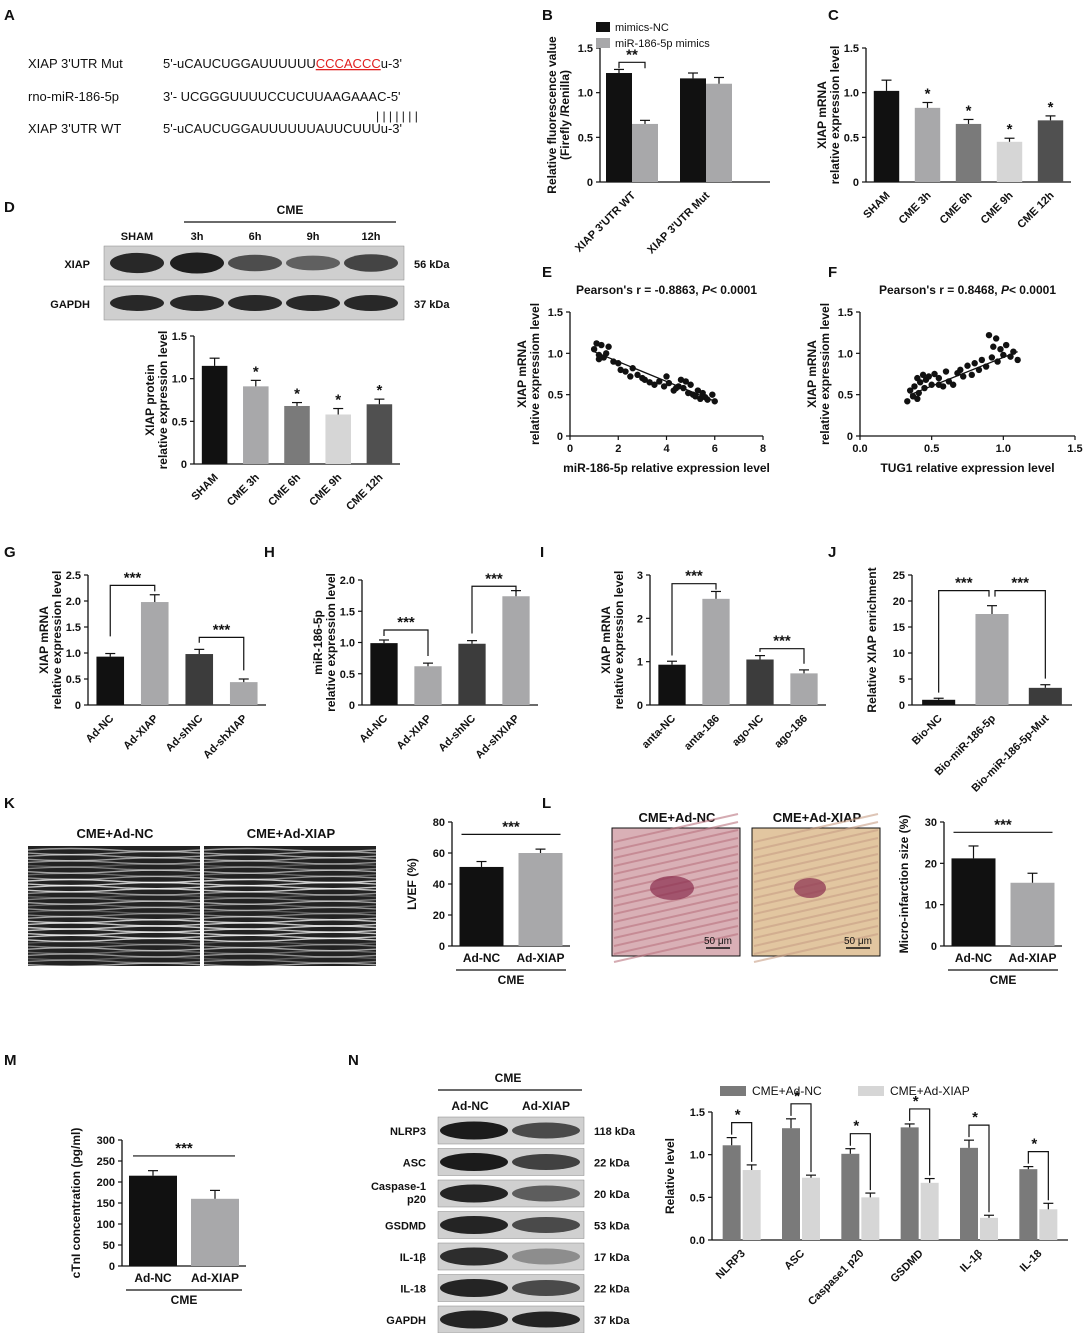  Describe the element at coordinates (619, 640) in the screenshot. I see `y-axis-label: relative expression level` at that location.